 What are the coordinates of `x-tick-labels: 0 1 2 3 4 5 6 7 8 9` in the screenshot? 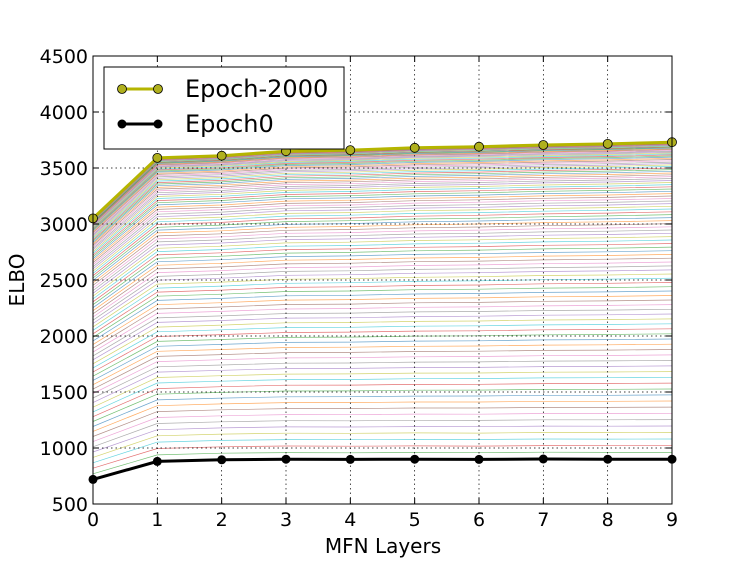 It's located at (382, 520).